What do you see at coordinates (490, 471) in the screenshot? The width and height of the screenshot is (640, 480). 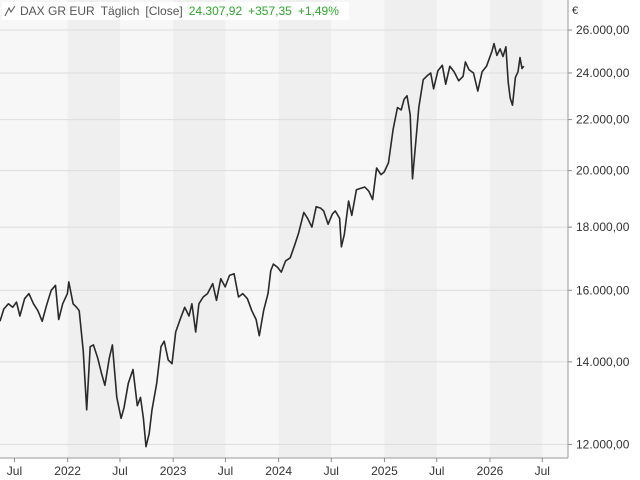 I see `x-tick-label: 2026` at bounding box center [490, 471].